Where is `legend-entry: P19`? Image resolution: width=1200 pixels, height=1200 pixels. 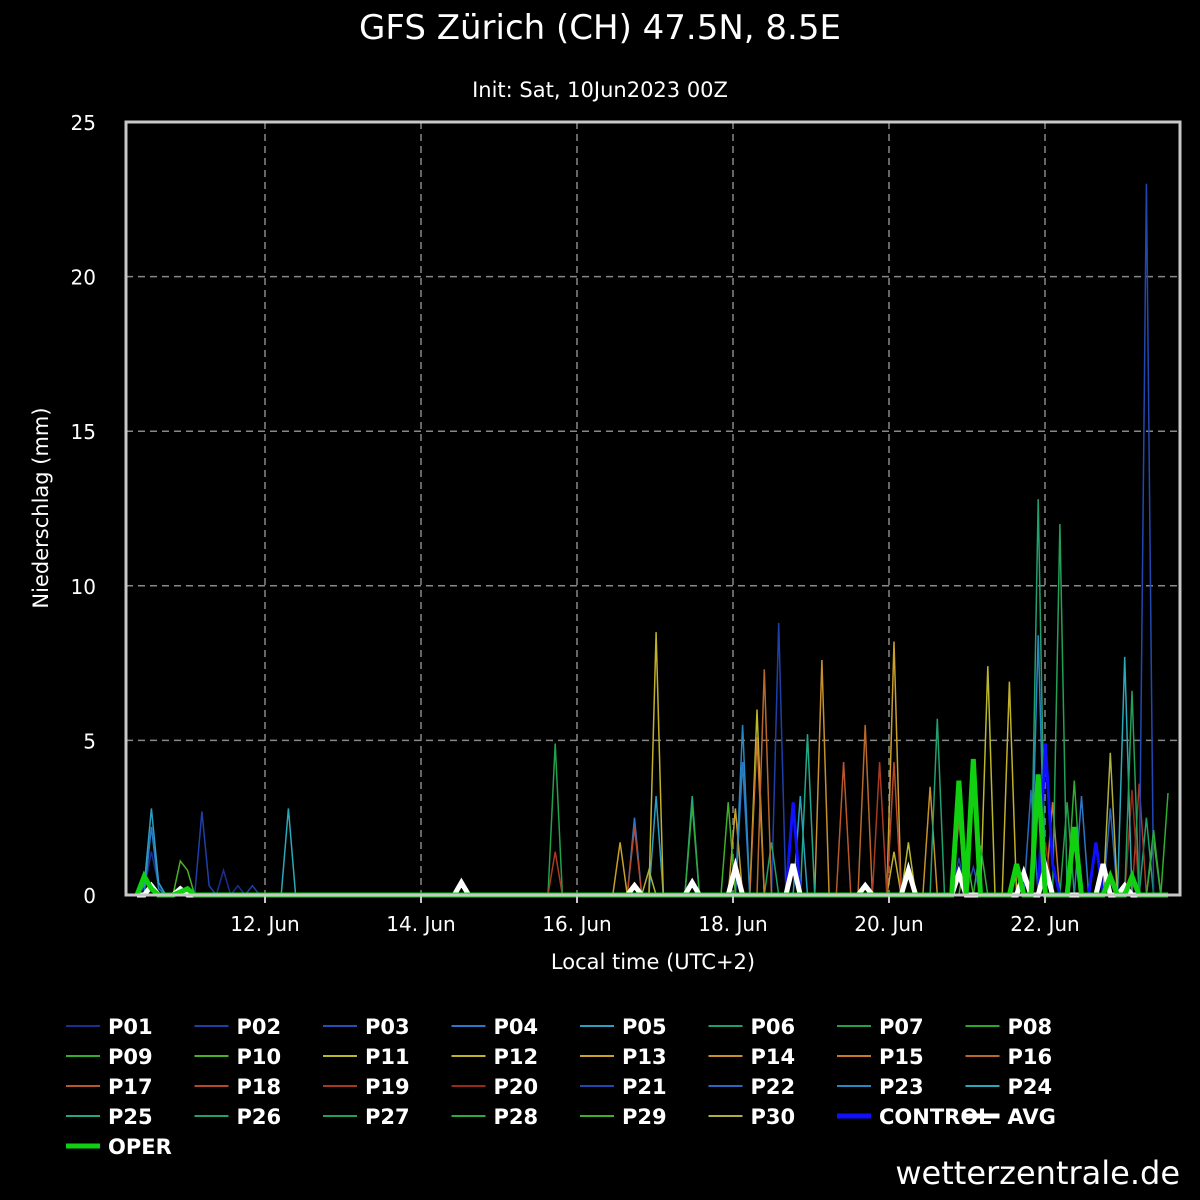 legend-entry: P19 is located at coordinates (366, 1087).